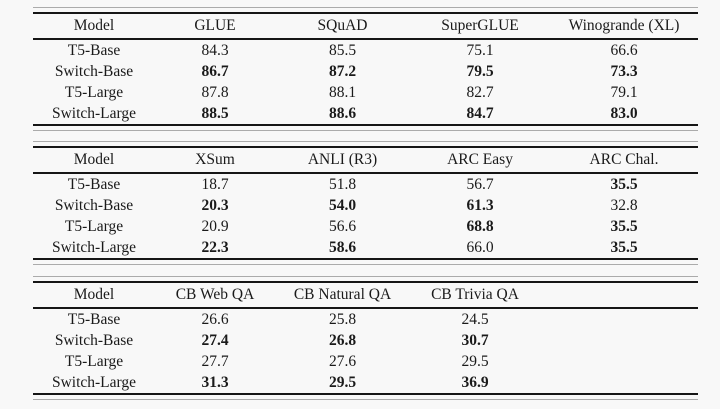  What do you see at coordinates (365, 50) in the screenshot?
I see `table-row: T5-Base 84.3 85.5 75.1 66.6` at bounding box center [365, 50].